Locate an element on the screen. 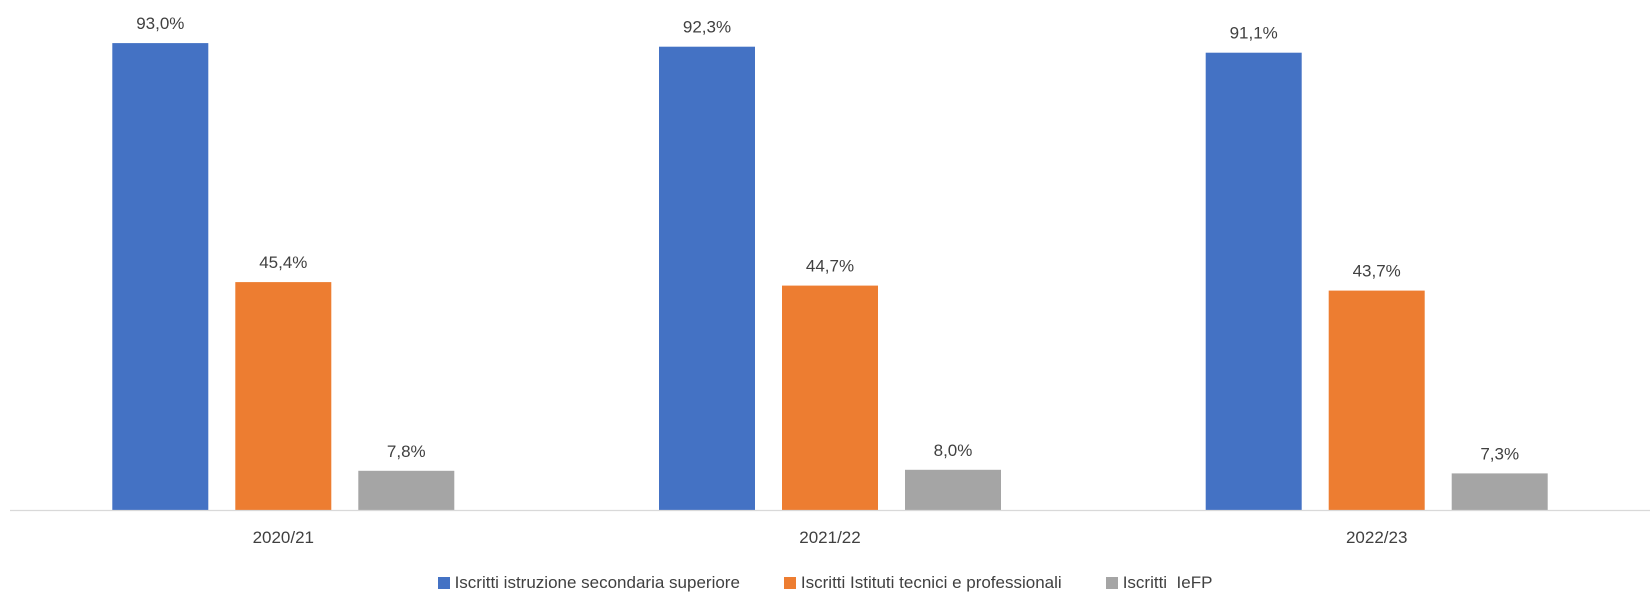 This screenshot has width=1650, height=596. legend-label: Iscritti IeFP is located at coordinates (1167, 582).